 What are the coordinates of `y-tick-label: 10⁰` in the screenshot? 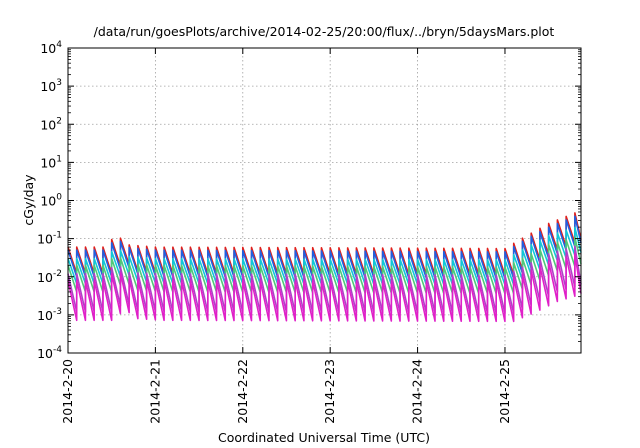 It's located at (51, 201).